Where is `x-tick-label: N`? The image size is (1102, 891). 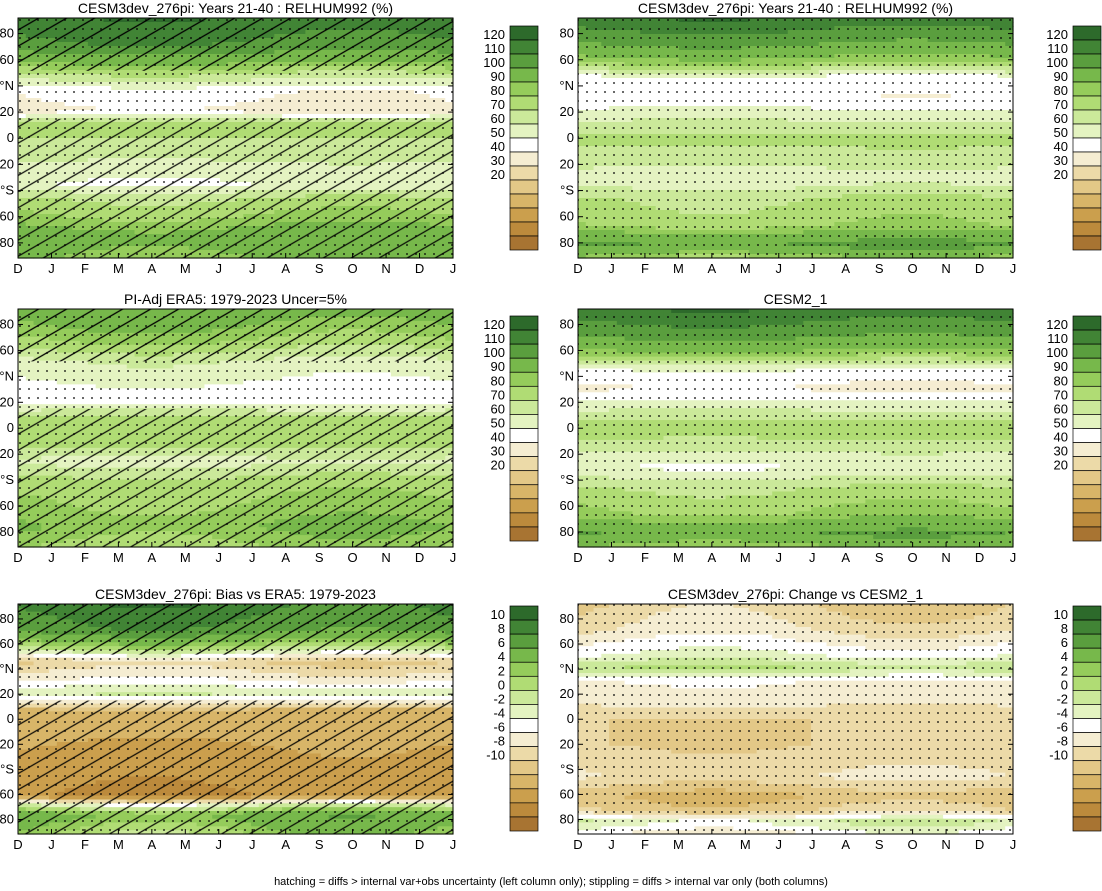 x-tick-label: N is located at coordinates (385, 268).